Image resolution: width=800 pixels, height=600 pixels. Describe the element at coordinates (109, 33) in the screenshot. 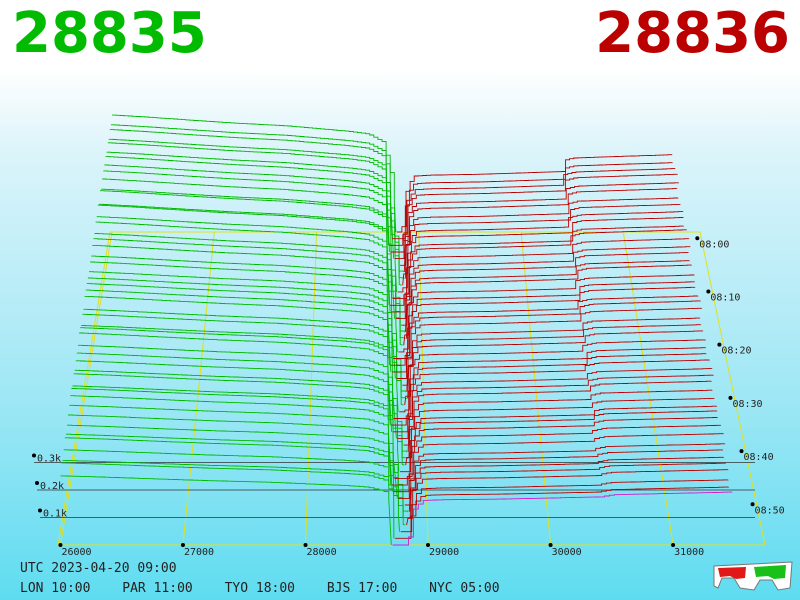

I see `bid-price: 28835` at that location.